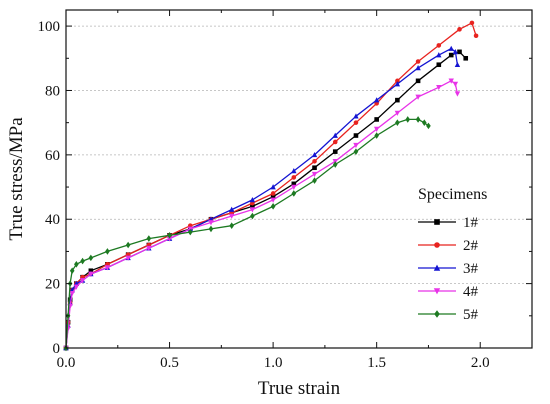 Image resolution: width=550 pixels, height=404 pixels. I want to click on y-tick-label: 40, so click(52, 220).